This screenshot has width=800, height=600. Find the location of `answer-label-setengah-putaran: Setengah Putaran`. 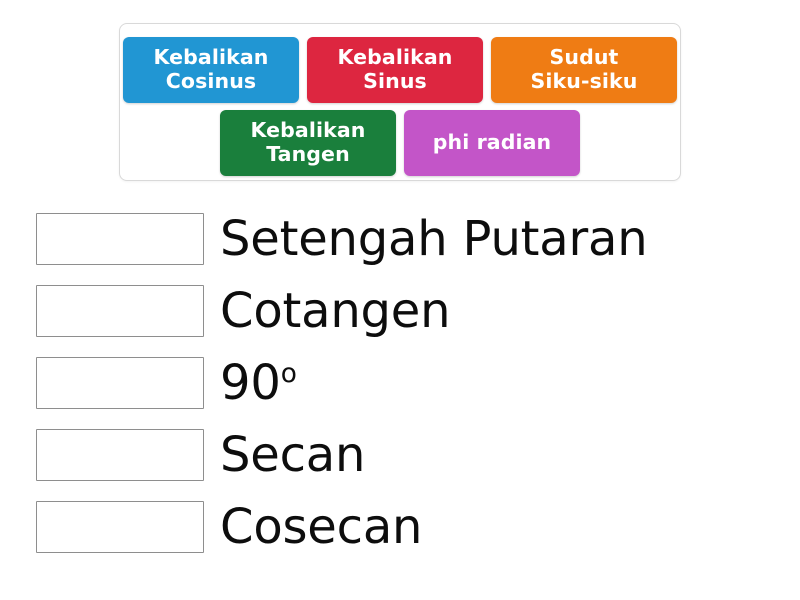

answer-label-setengah-putaran: Setengah Putaran is located at coordinates (434, 239).